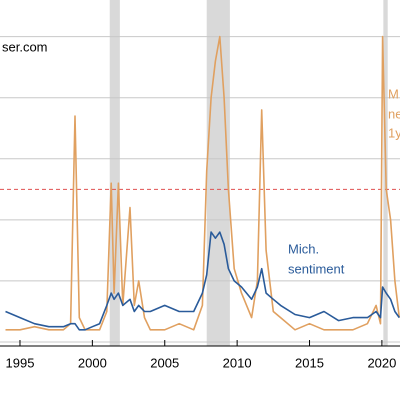 This screenshot has width=400, height=400. What do you see at coordinates (25, 46) in the screenshot?
I see `annotation: ser.com` at bounding box center [25, 46].